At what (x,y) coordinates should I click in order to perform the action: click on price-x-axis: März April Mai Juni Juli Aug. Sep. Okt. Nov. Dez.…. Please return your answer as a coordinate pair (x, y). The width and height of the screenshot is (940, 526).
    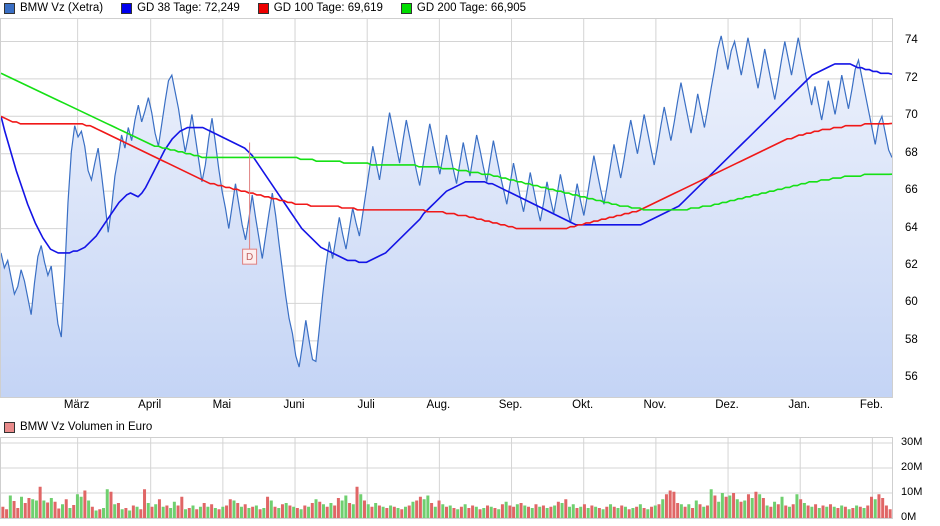
    Looking at the image, I should click on (446, 409).